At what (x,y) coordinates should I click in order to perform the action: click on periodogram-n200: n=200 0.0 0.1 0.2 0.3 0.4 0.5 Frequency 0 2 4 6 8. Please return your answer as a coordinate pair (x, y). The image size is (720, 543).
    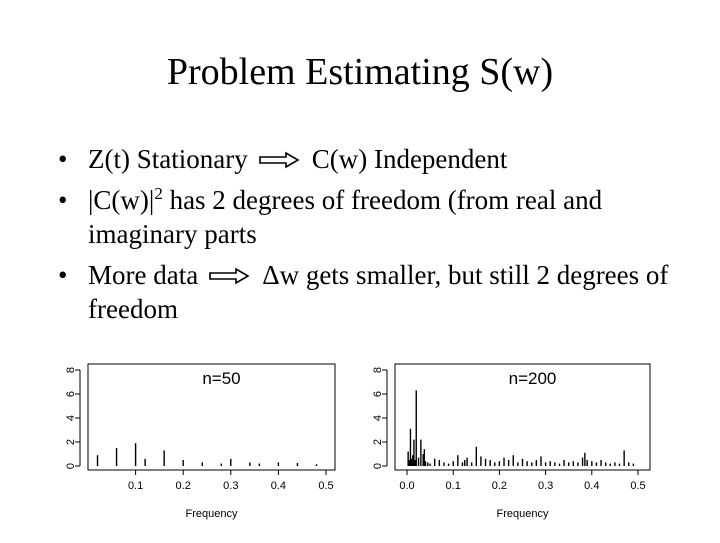
    Looking at the image, I should click on (510, 450).